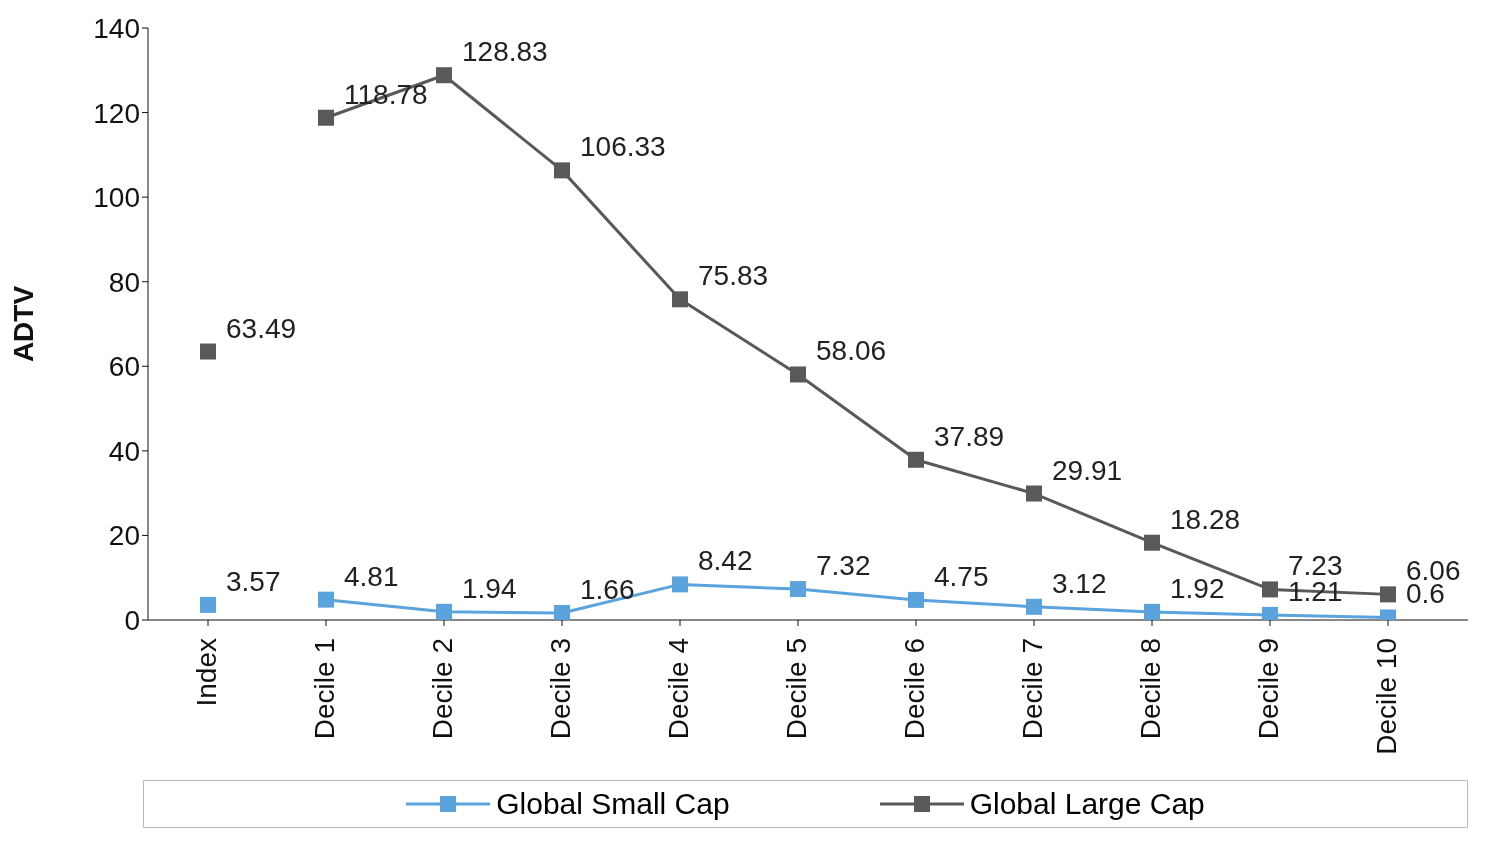  I want to click on x-tick-label: Index, so click(206, 672).